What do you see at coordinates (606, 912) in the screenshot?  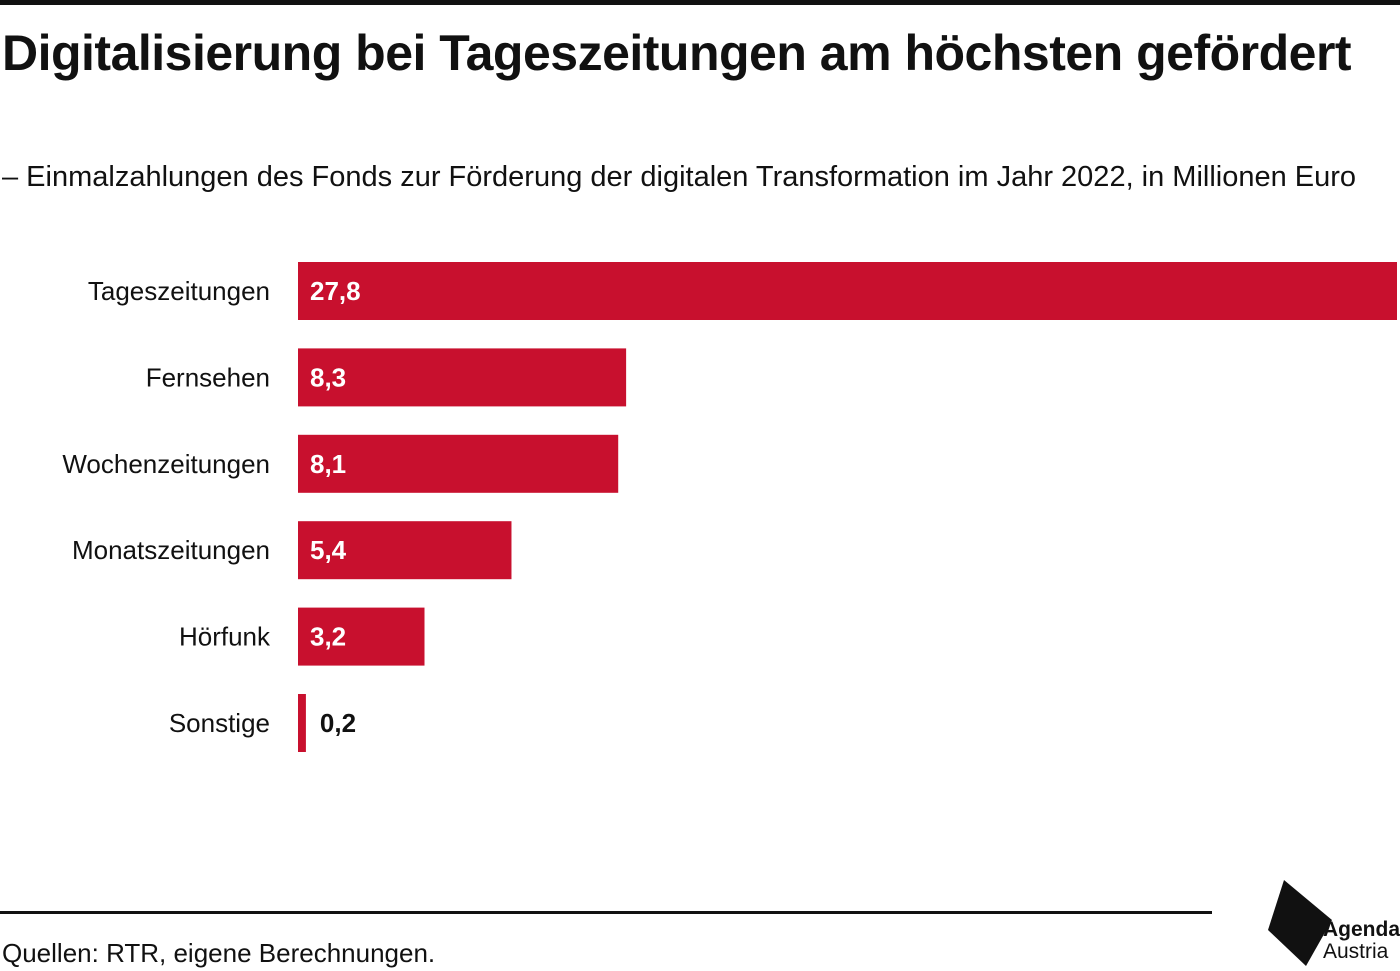 I see `bottom-rule` at bounding box center [606, 912].